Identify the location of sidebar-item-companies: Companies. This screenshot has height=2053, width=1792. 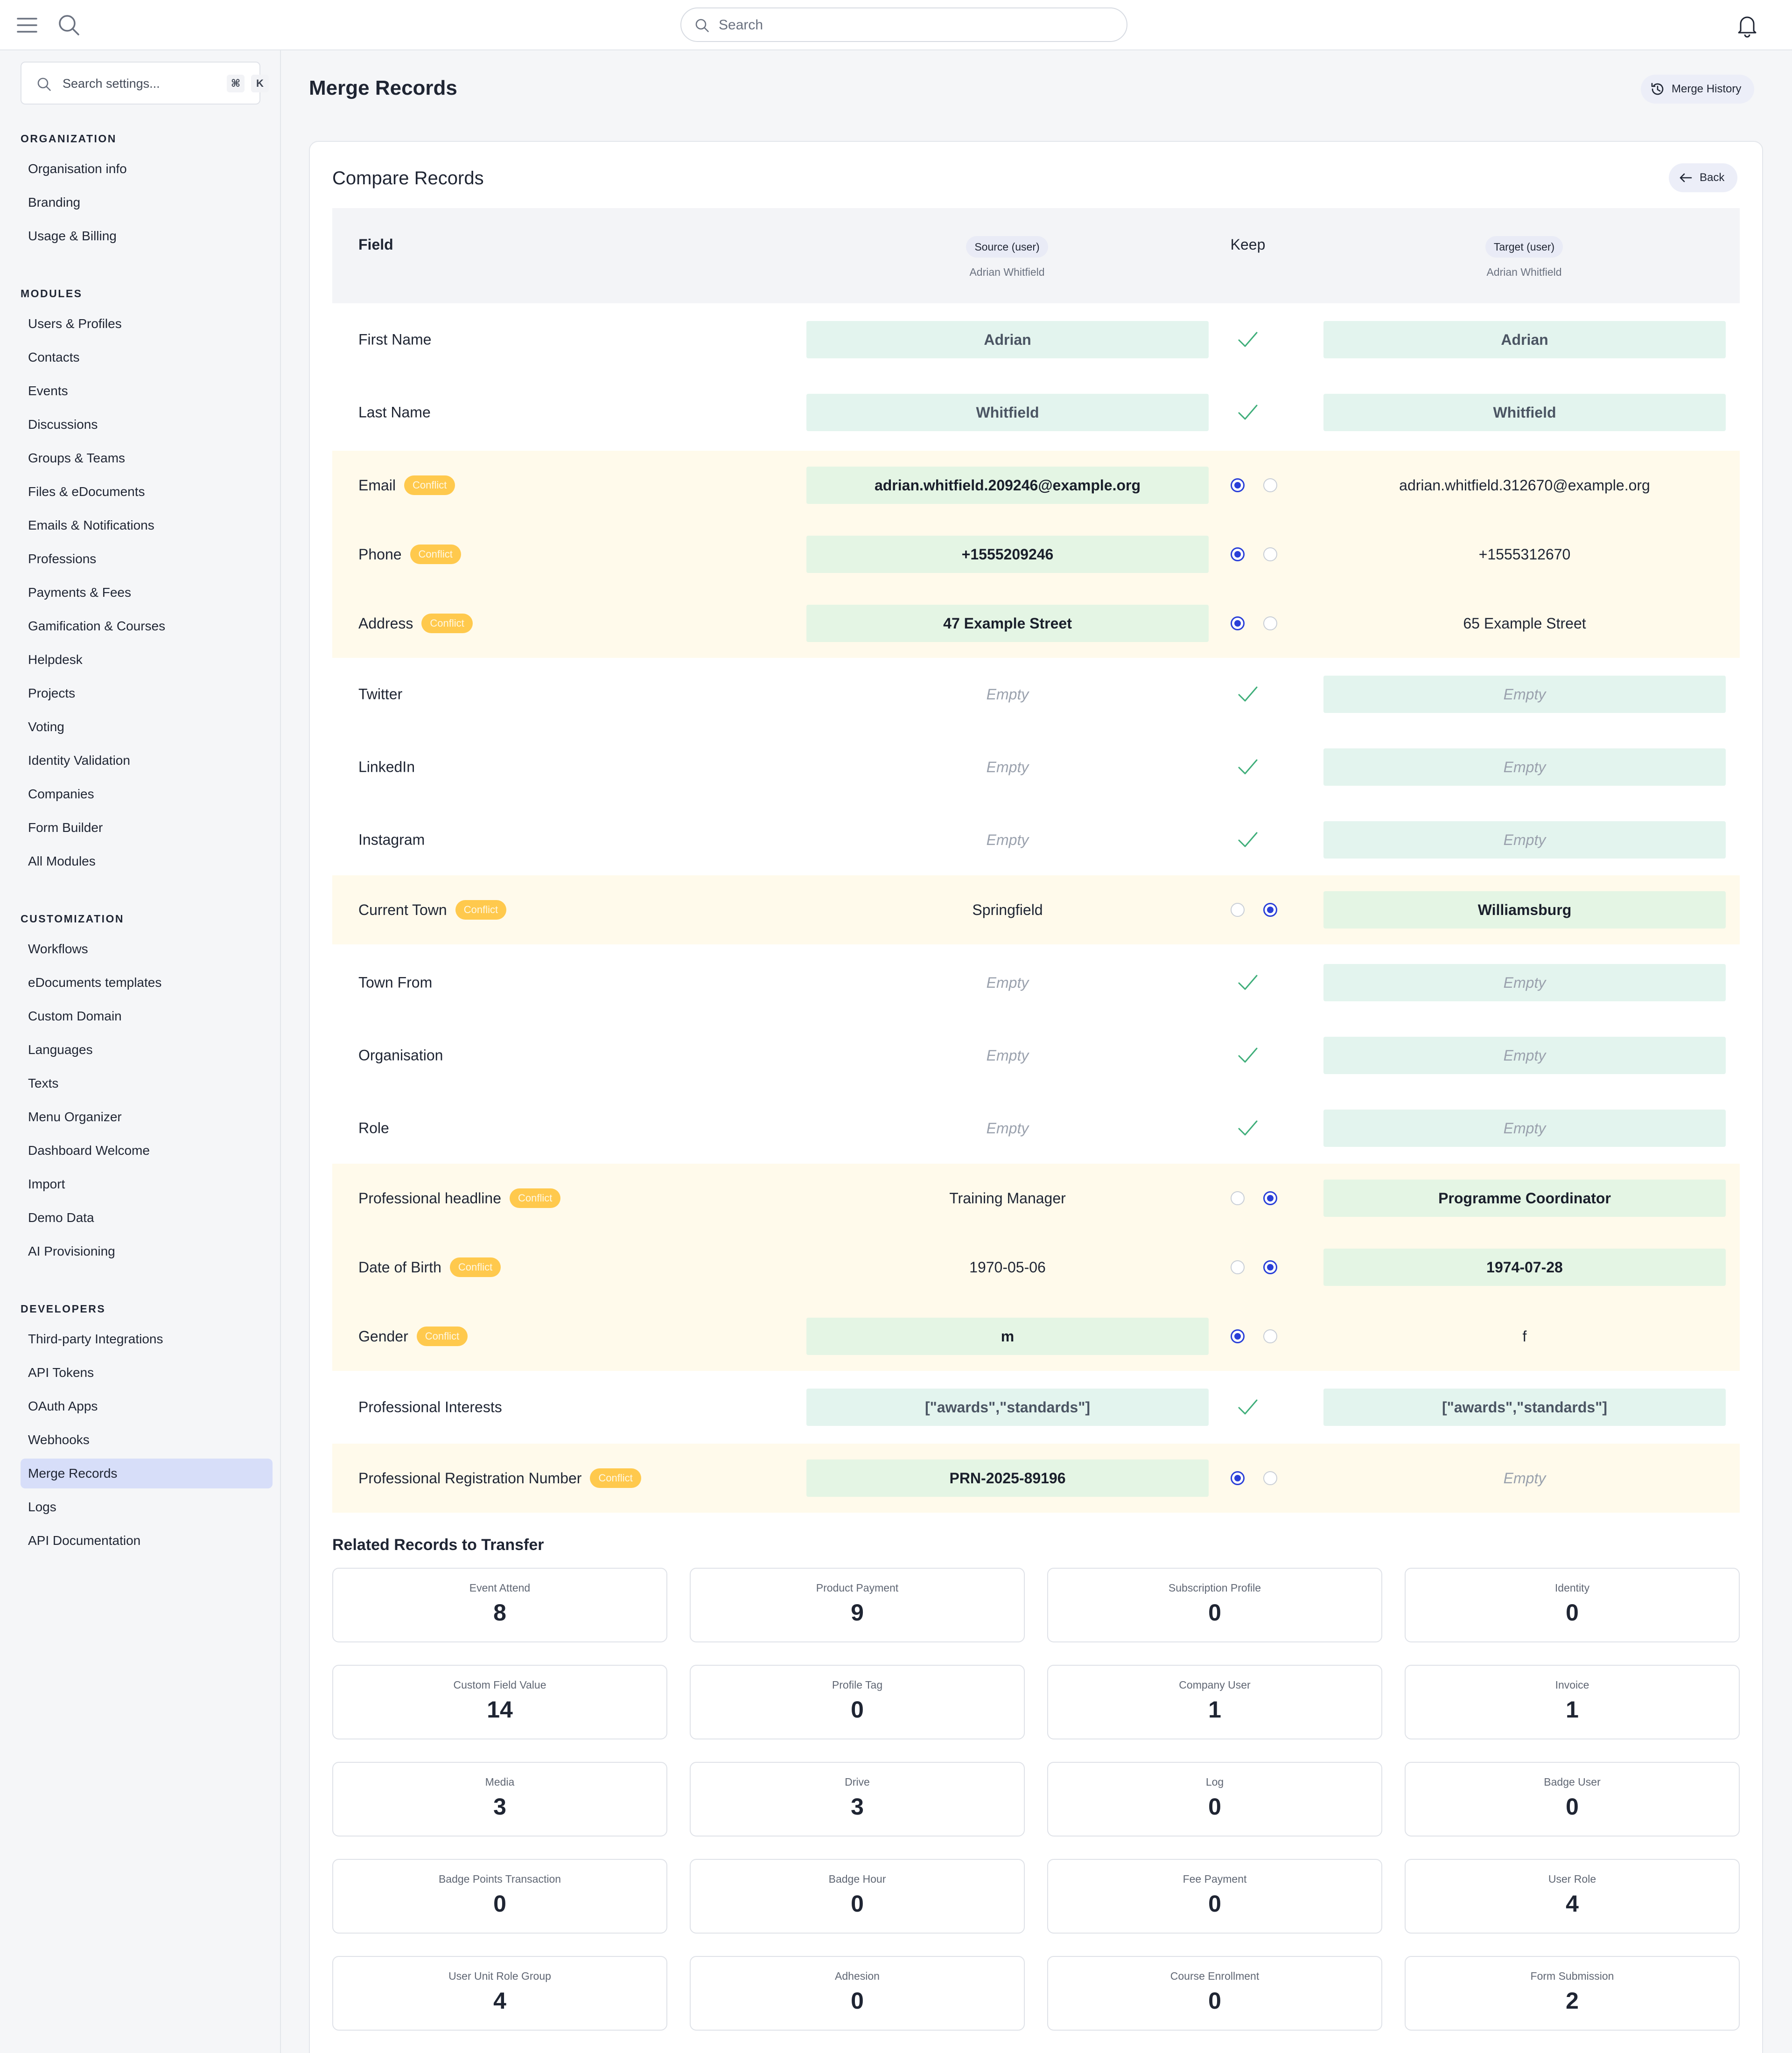
(61, 794).